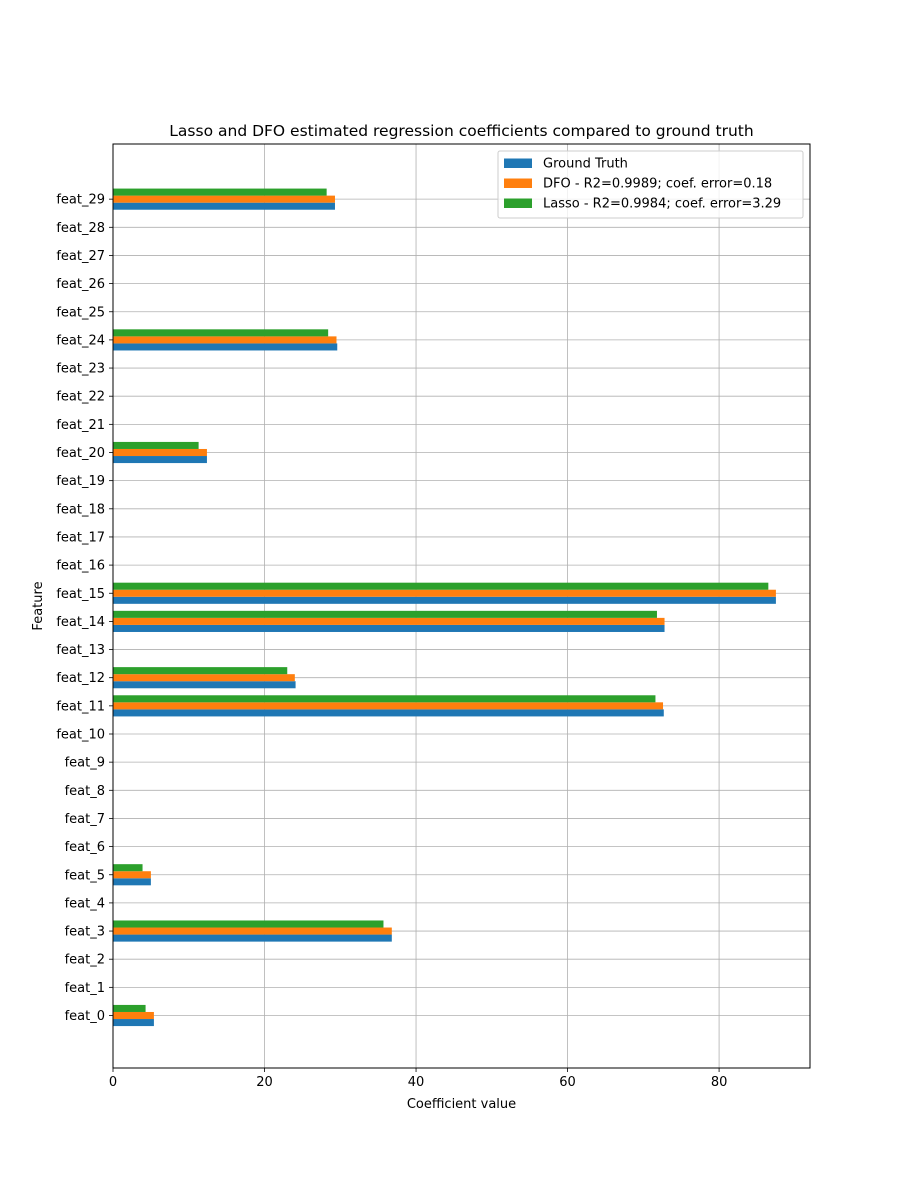 The width and height of the screenshot is (900, 1200). Describe the element at coordinates (85, 875) in the screenshot. I see `y-tick-label: feat_5` at that location.